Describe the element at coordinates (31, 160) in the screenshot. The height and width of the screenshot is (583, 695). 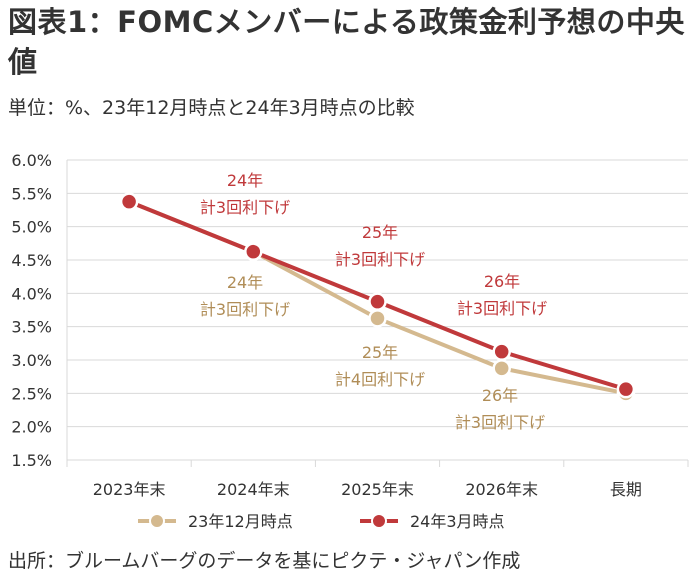
I see `y-tick-label: 6.0%` at that location.